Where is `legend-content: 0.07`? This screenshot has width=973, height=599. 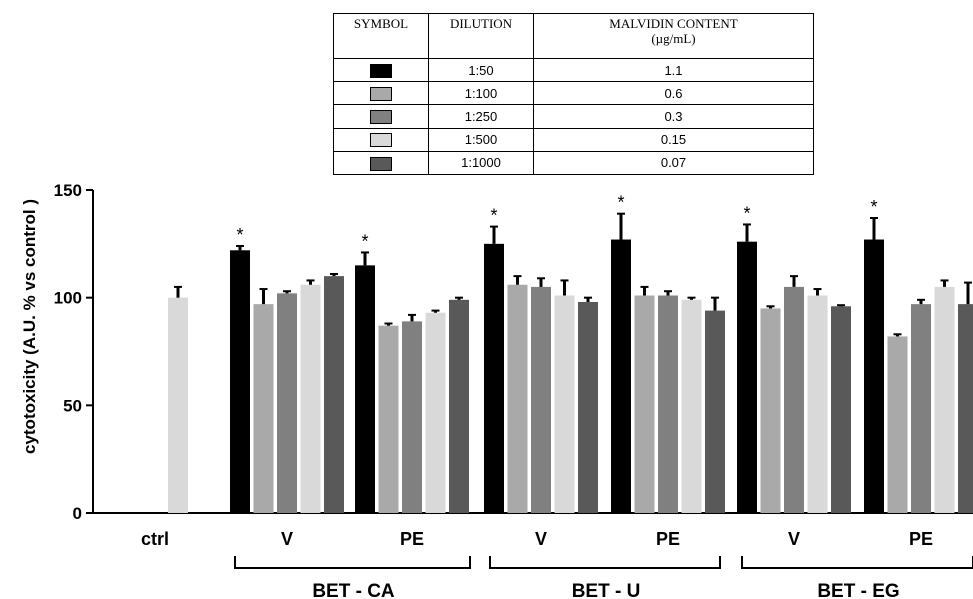
legend-content: 0.07 is located at coordinates (673, 163).